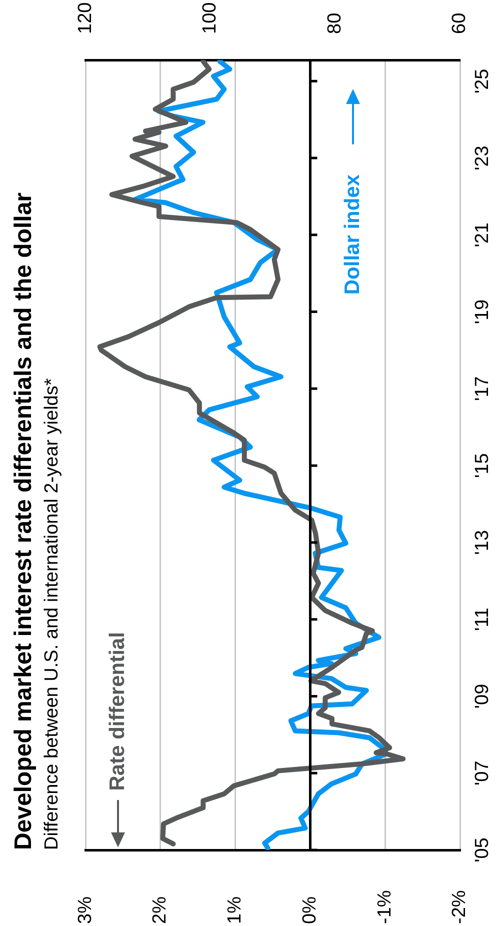 This screenshot has width=500, height=926. What do you see at coordinates (385, 907) in the screenshot?
I see `x-tick-label: -1%` at bounding box center [385, 907].